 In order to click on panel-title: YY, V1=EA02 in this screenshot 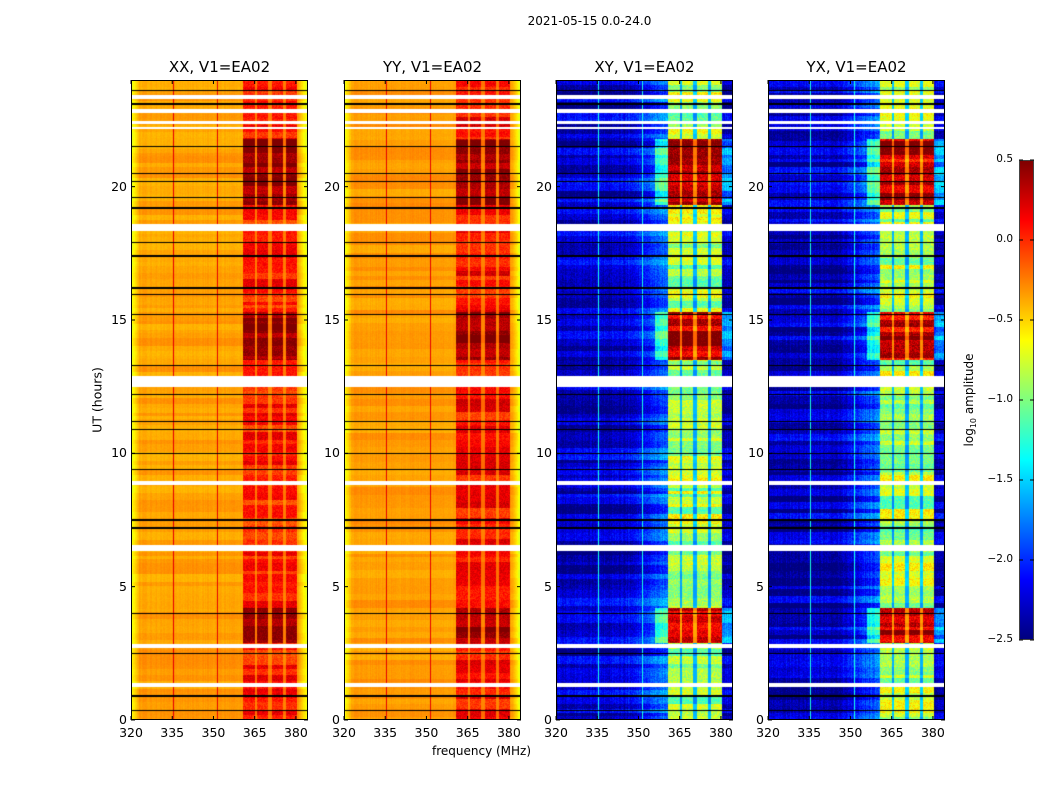, I will do `click(432, 67)`.